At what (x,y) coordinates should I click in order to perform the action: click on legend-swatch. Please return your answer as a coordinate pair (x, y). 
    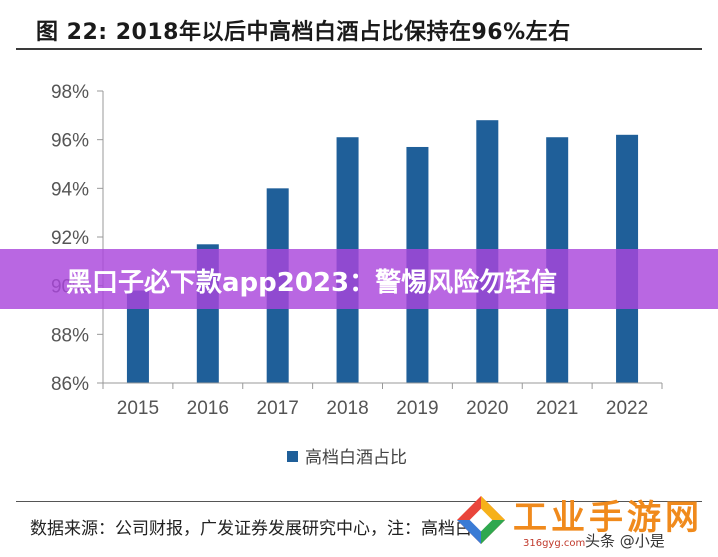
    Looking at the image, I should click on (292, 456).